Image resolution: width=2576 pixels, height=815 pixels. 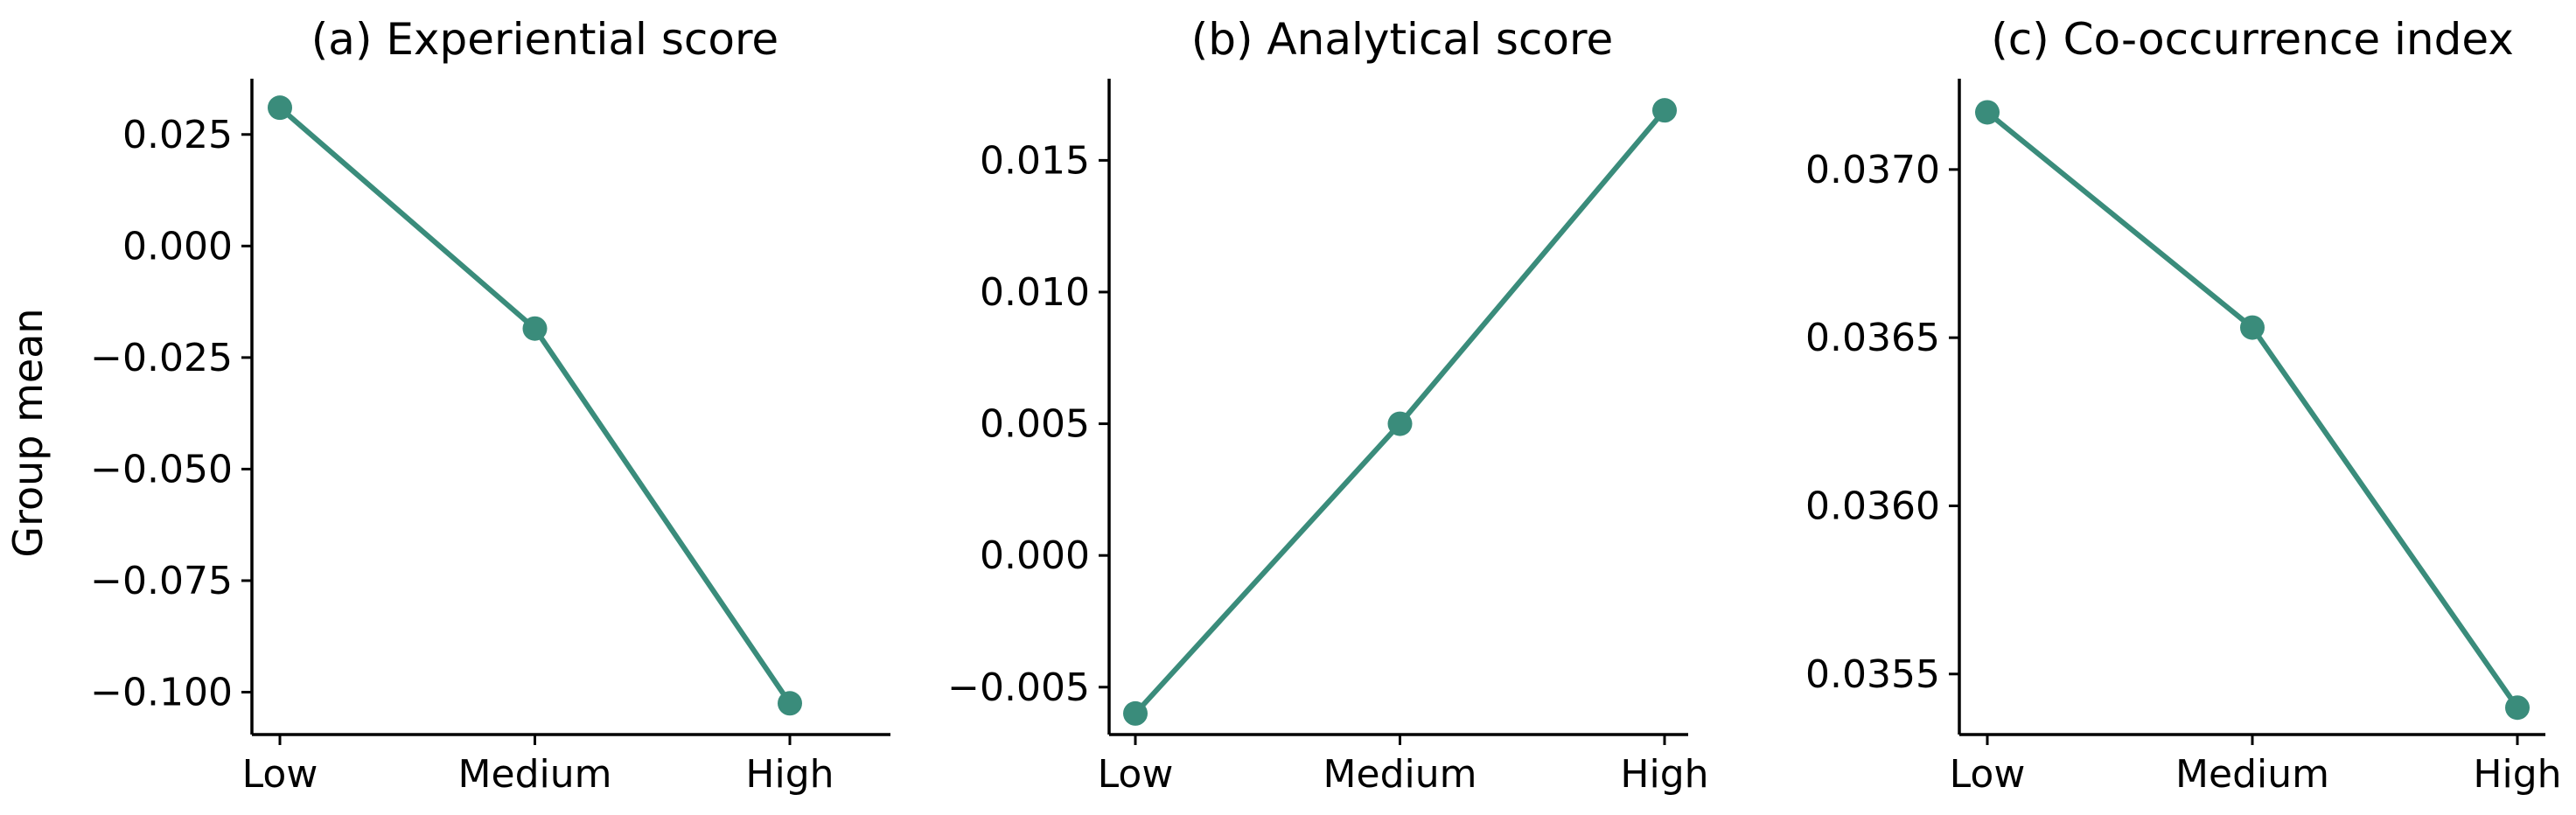 I want to click on series-line, so click(x=534, y=406).